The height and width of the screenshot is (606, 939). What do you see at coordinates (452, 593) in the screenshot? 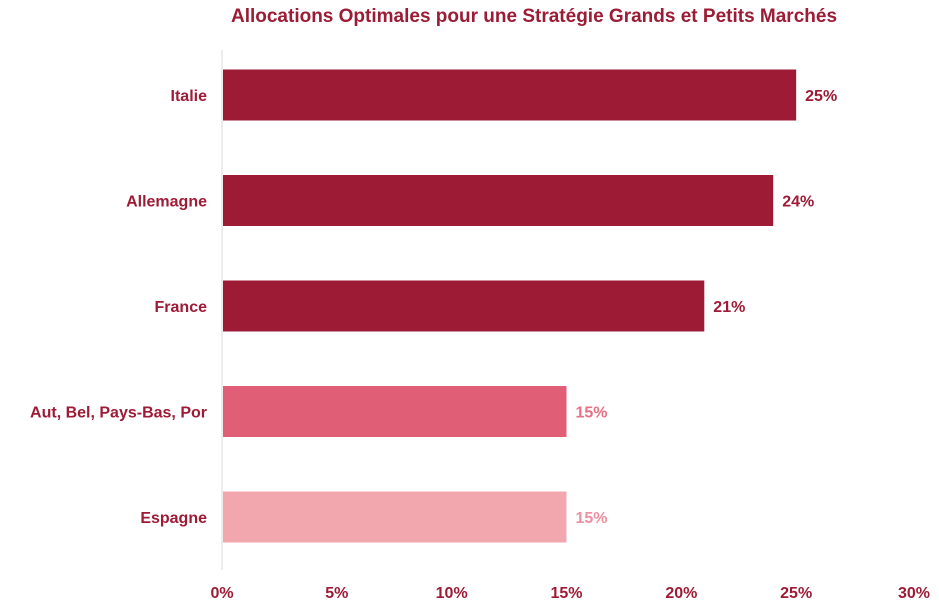
I see `x-tick-label: 10%` at bounding box center [452, 593].